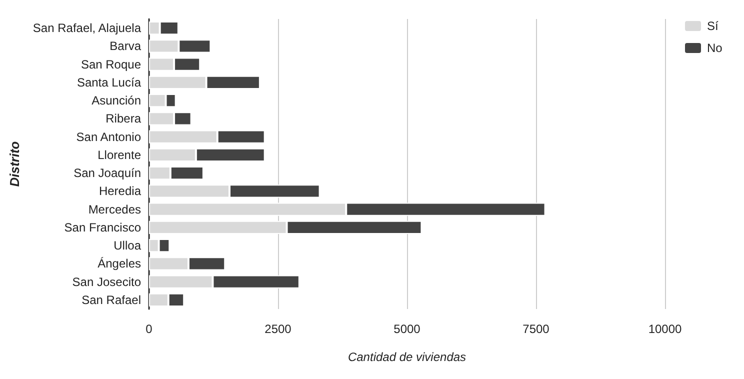 Image resolution: width=744 pixels, height=379 pixels. I want to click on legend-label: Sí, so click(713, 26).